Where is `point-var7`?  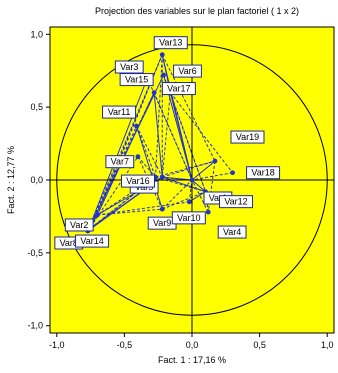
point-var7 is located at coordinates (138, 157).